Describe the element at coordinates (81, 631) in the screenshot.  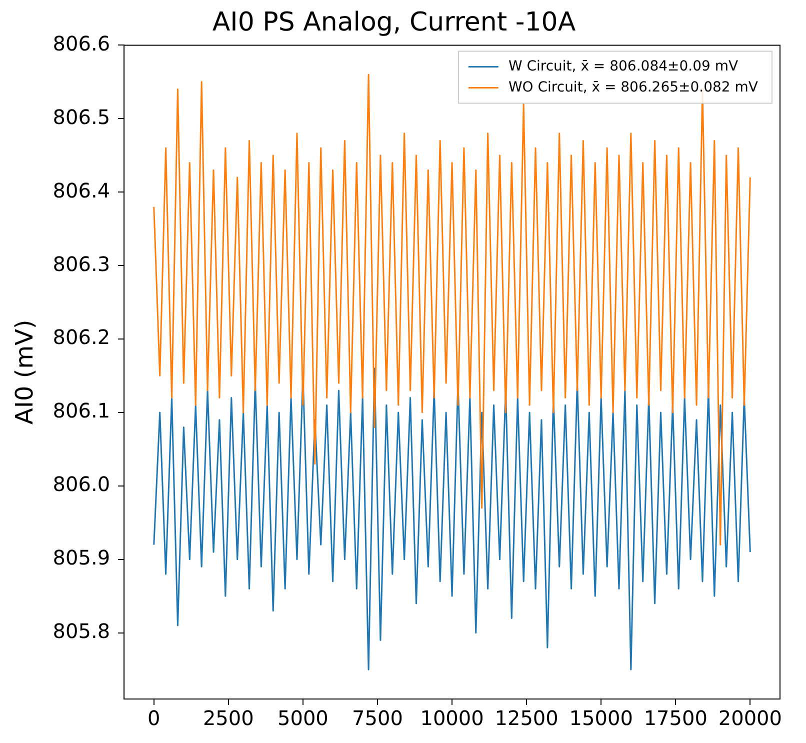
I see `y-tick-label: 805.8` at that location.